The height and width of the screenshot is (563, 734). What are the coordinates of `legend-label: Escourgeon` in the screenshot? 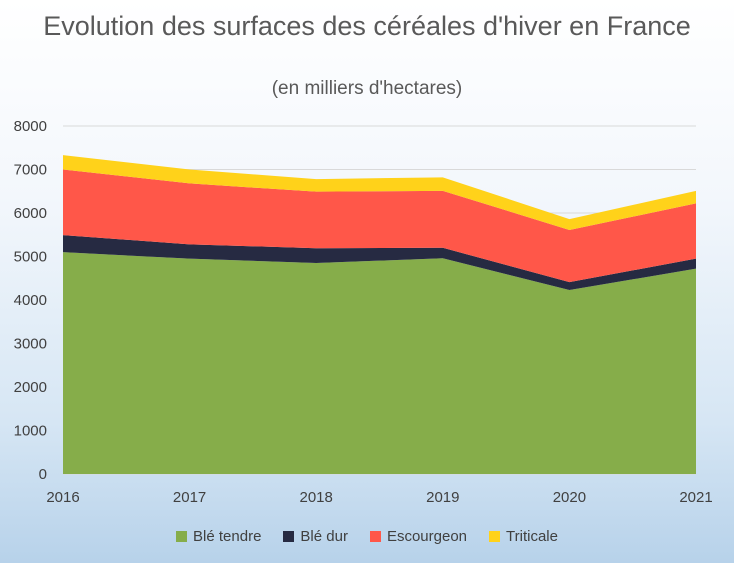 It's located at (427, 536).